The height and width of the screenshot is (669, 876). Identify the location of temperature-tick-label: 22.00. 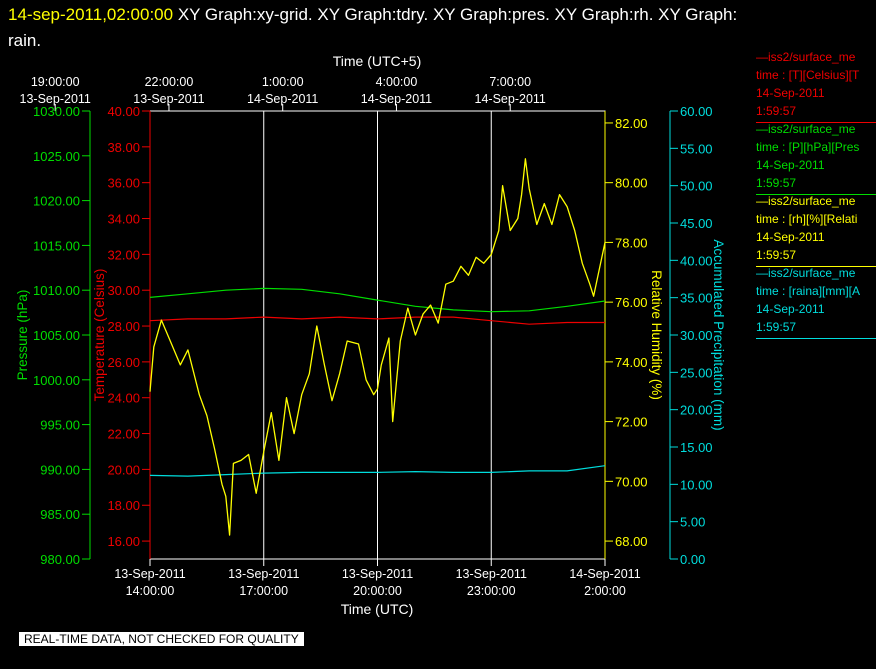
(123, 434).